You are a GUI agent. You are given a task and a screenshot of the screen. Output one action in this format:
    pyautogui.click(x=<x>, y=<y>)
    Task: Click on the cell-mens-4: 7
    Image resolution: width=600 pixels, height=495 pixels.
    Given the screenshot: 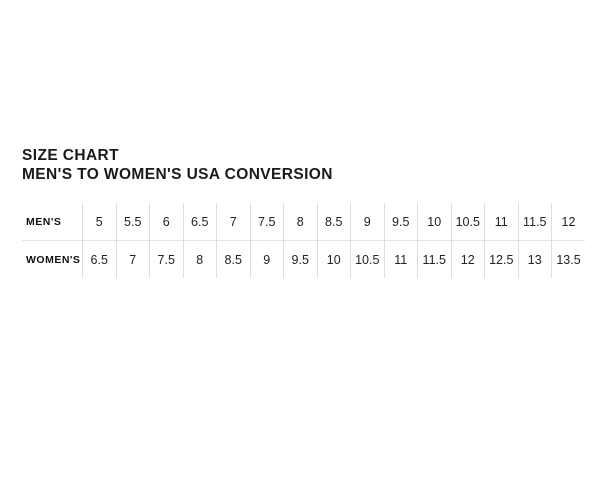 What is the action you would take?
    pyautogui.click(x=233, y=222)
    